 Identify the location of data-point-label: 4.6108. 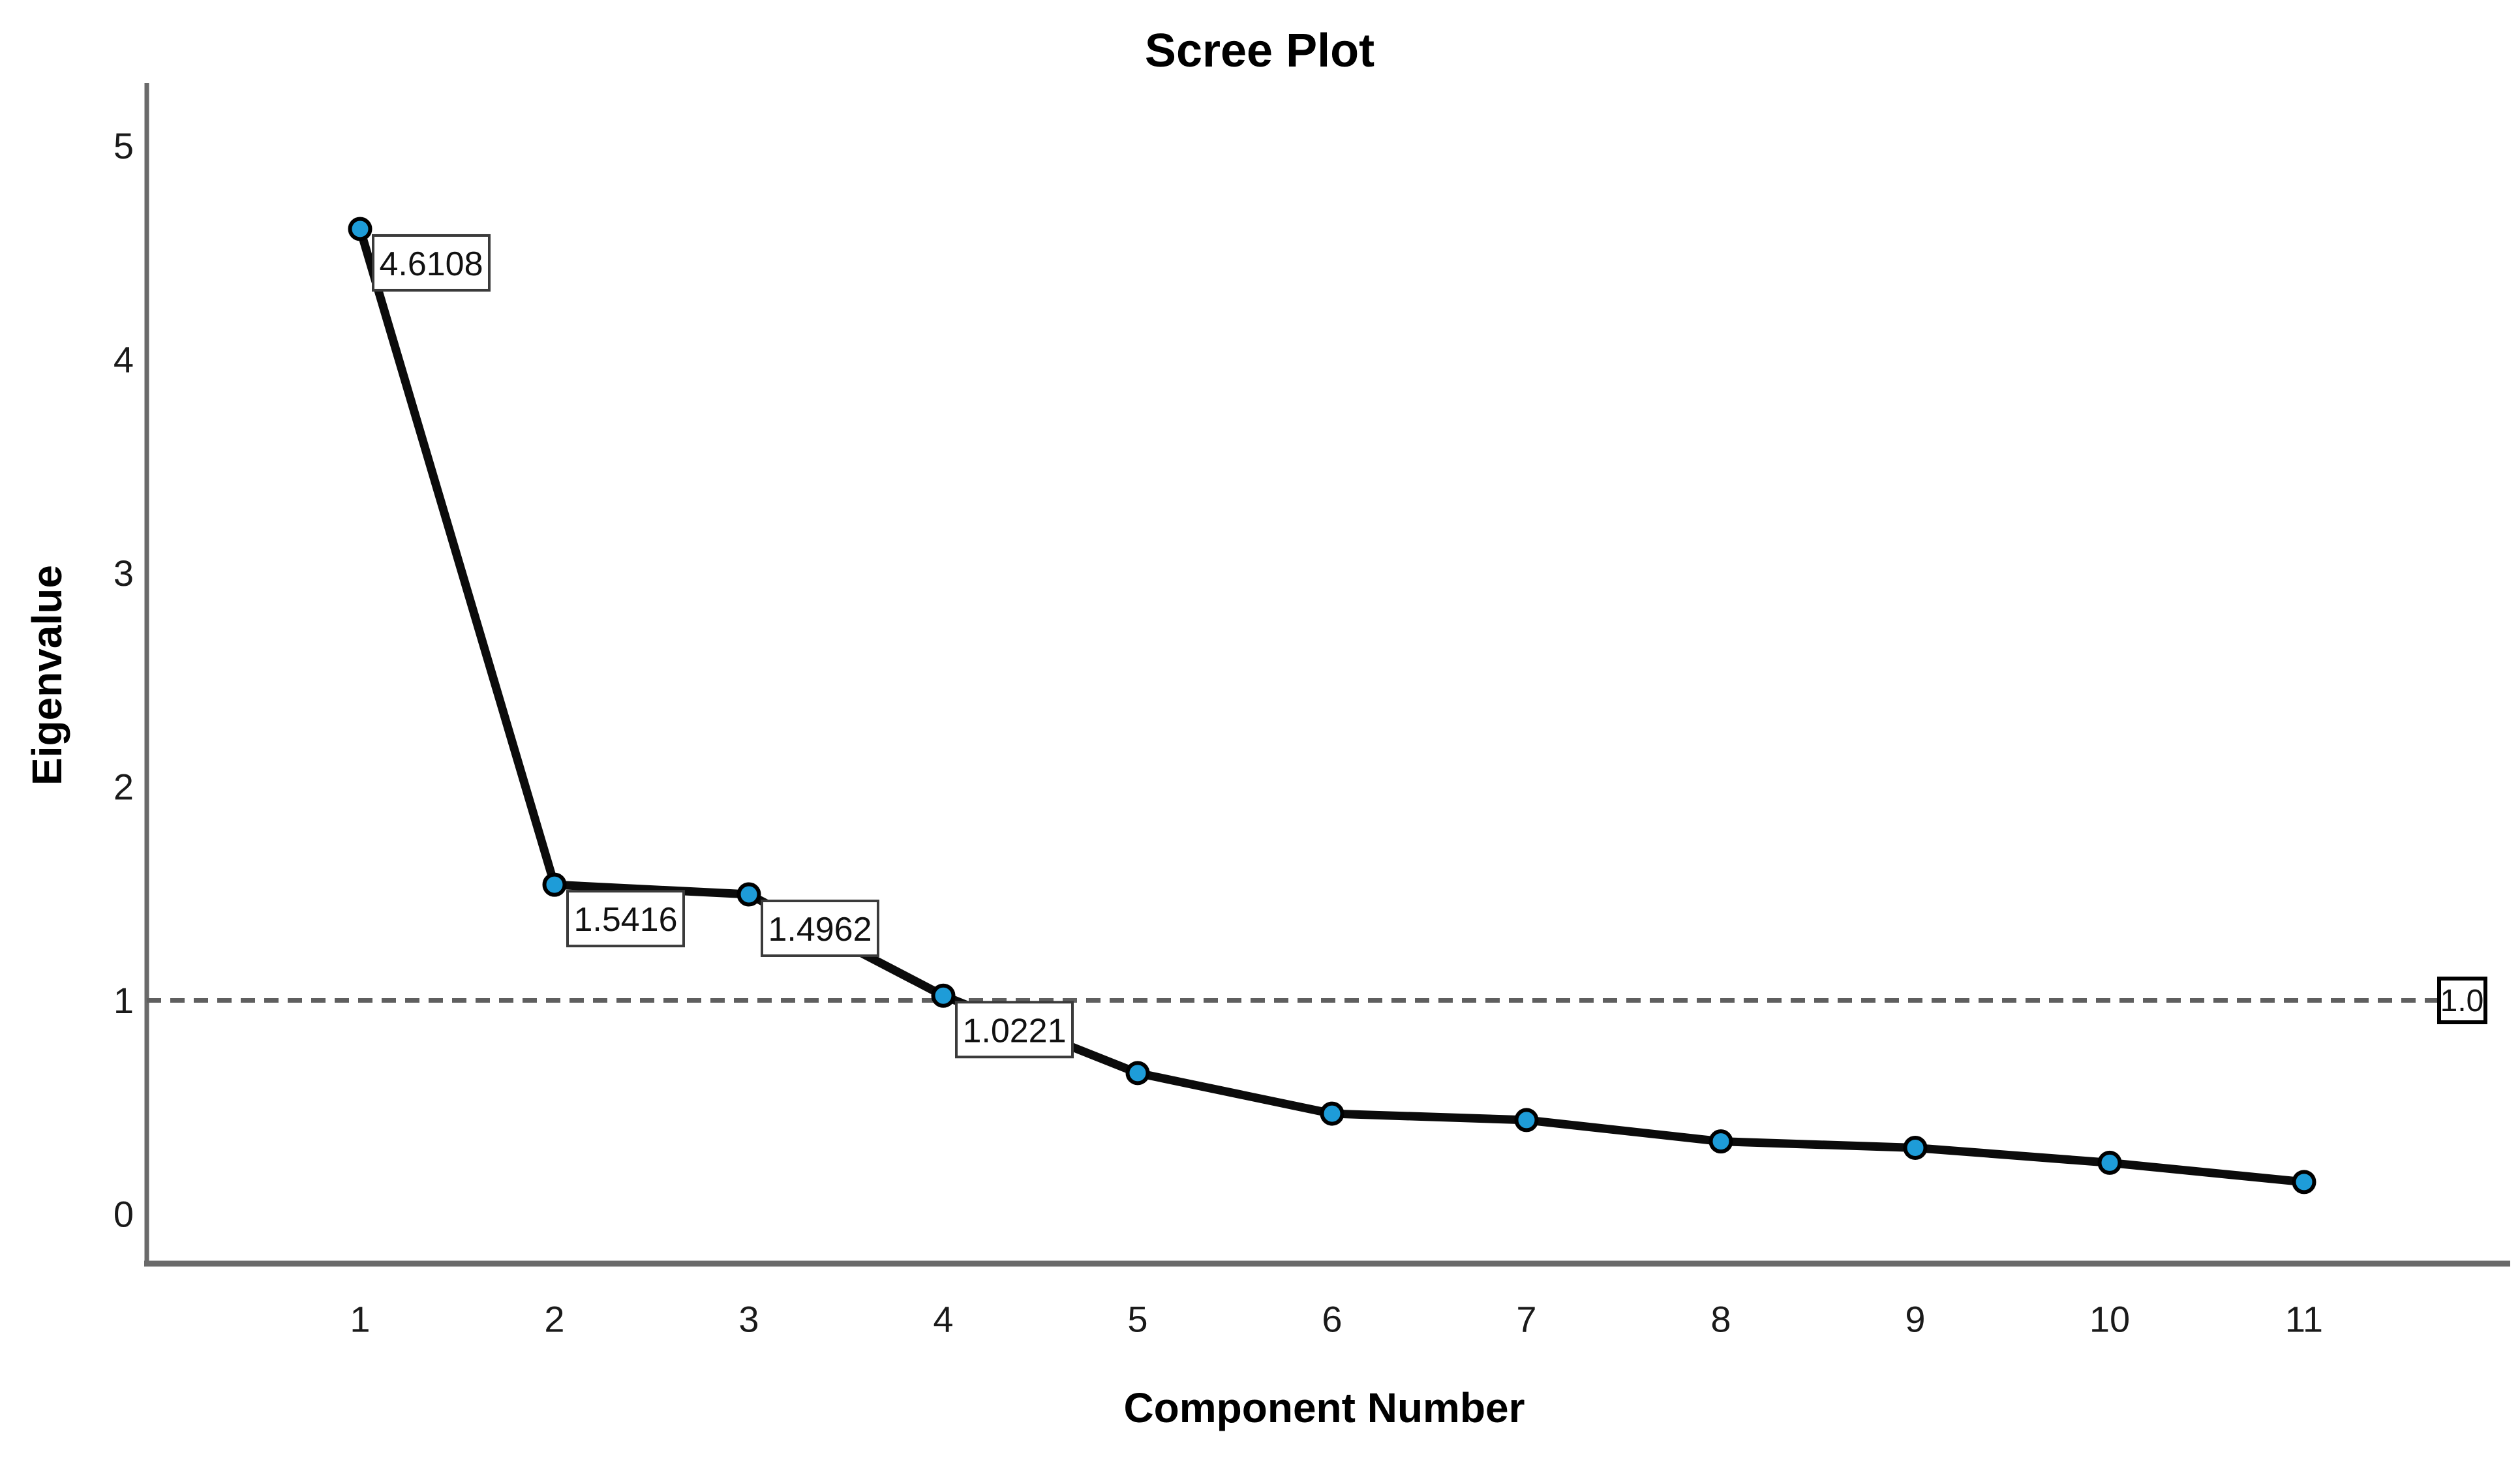
(431, 264).